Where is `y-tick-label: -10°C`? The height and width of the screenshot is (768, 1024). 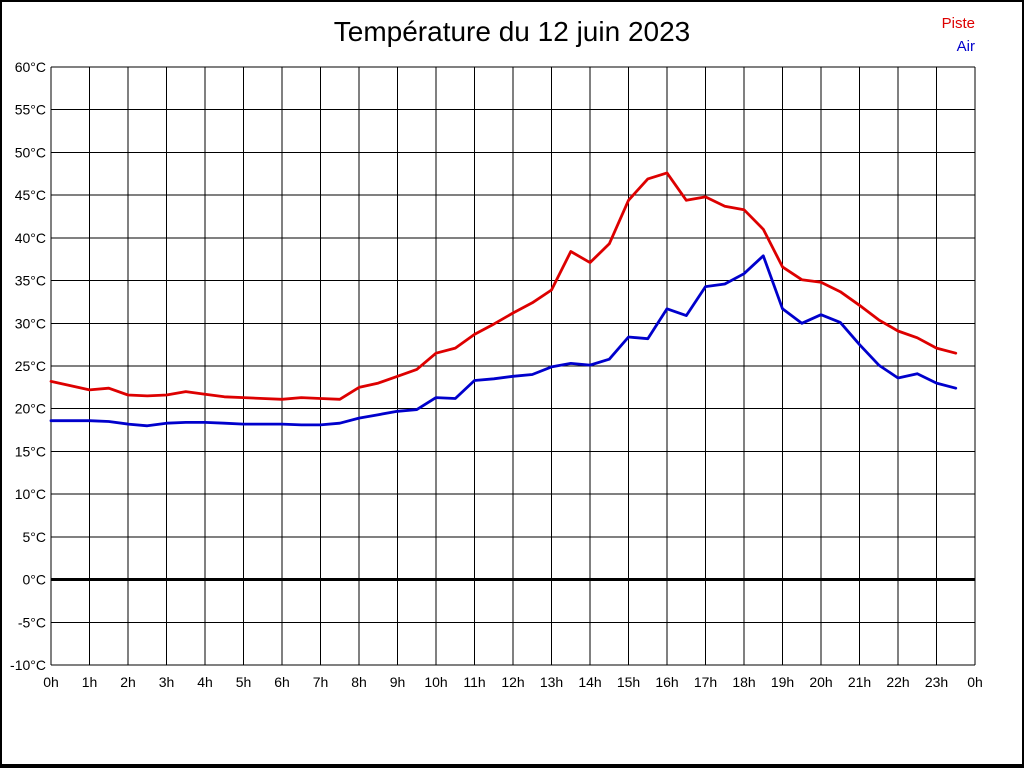 y-tick-label: -10°C is located at coordinates (28, 665).